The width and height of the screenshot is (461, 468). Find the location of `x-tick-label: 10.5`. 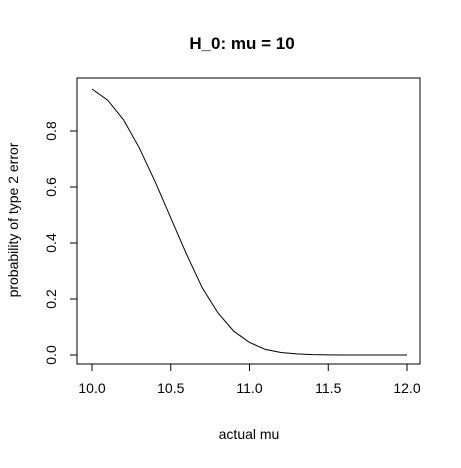

x-tick-label: 10.5 is located at coordinates (170, 388).